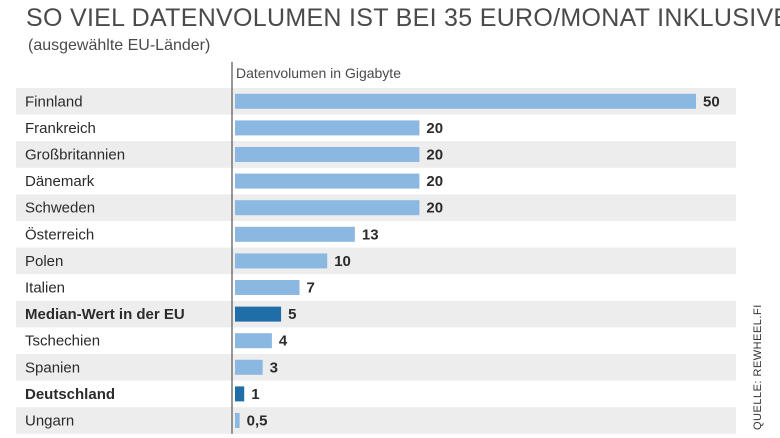 The image size is (780, 438). Describe the element at coordinates (257, 421) in the screenshot. I see `value-label-ungarn: 0,5` at that location.